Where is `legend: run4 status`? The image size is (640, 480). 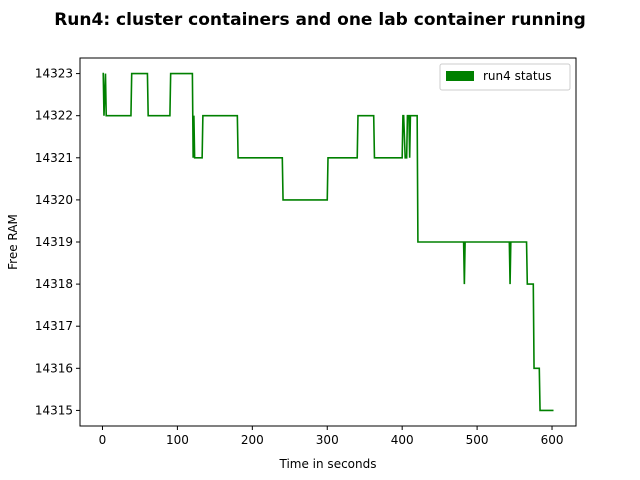 legend: run4 status is located at coordinates (505, 77).